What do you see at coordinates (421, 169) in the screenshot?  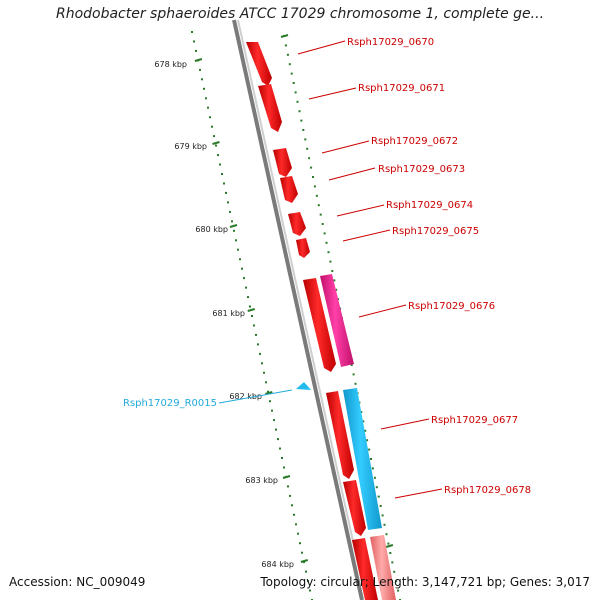 I see `feature-label: Rsph17029_0673` at bounding box center [421, 169].